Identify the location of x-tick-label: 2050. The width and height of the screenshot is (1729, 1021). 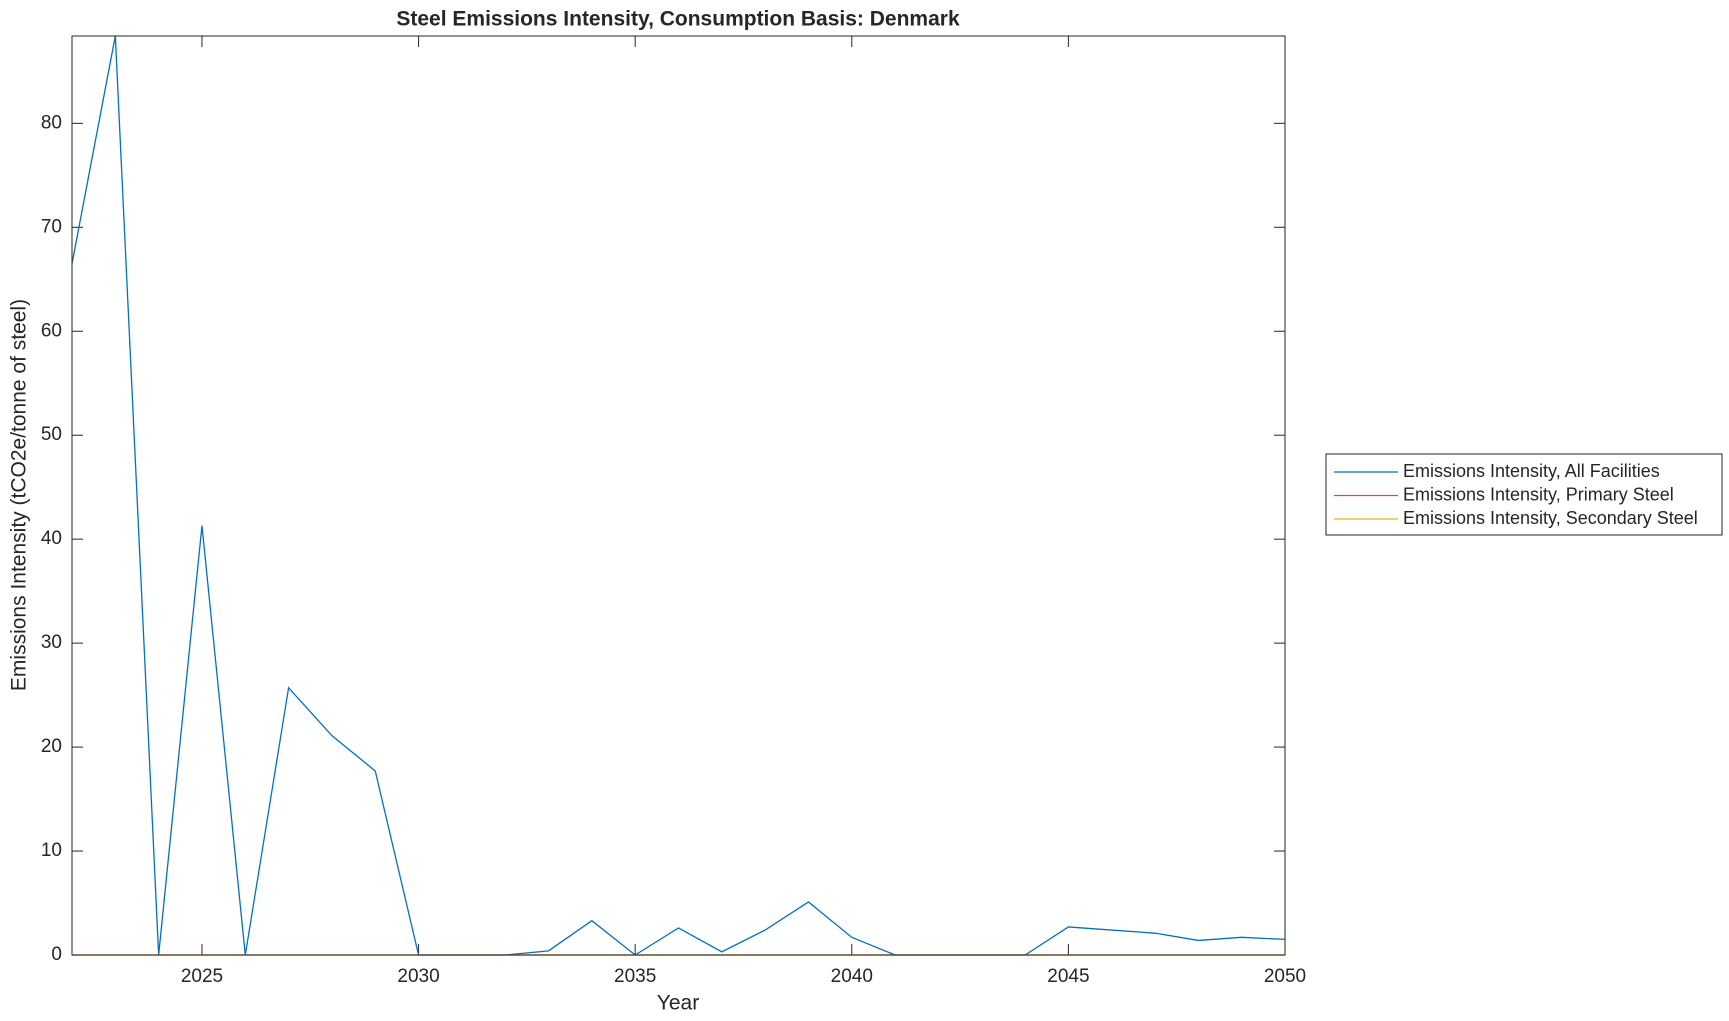
(1285, 976).